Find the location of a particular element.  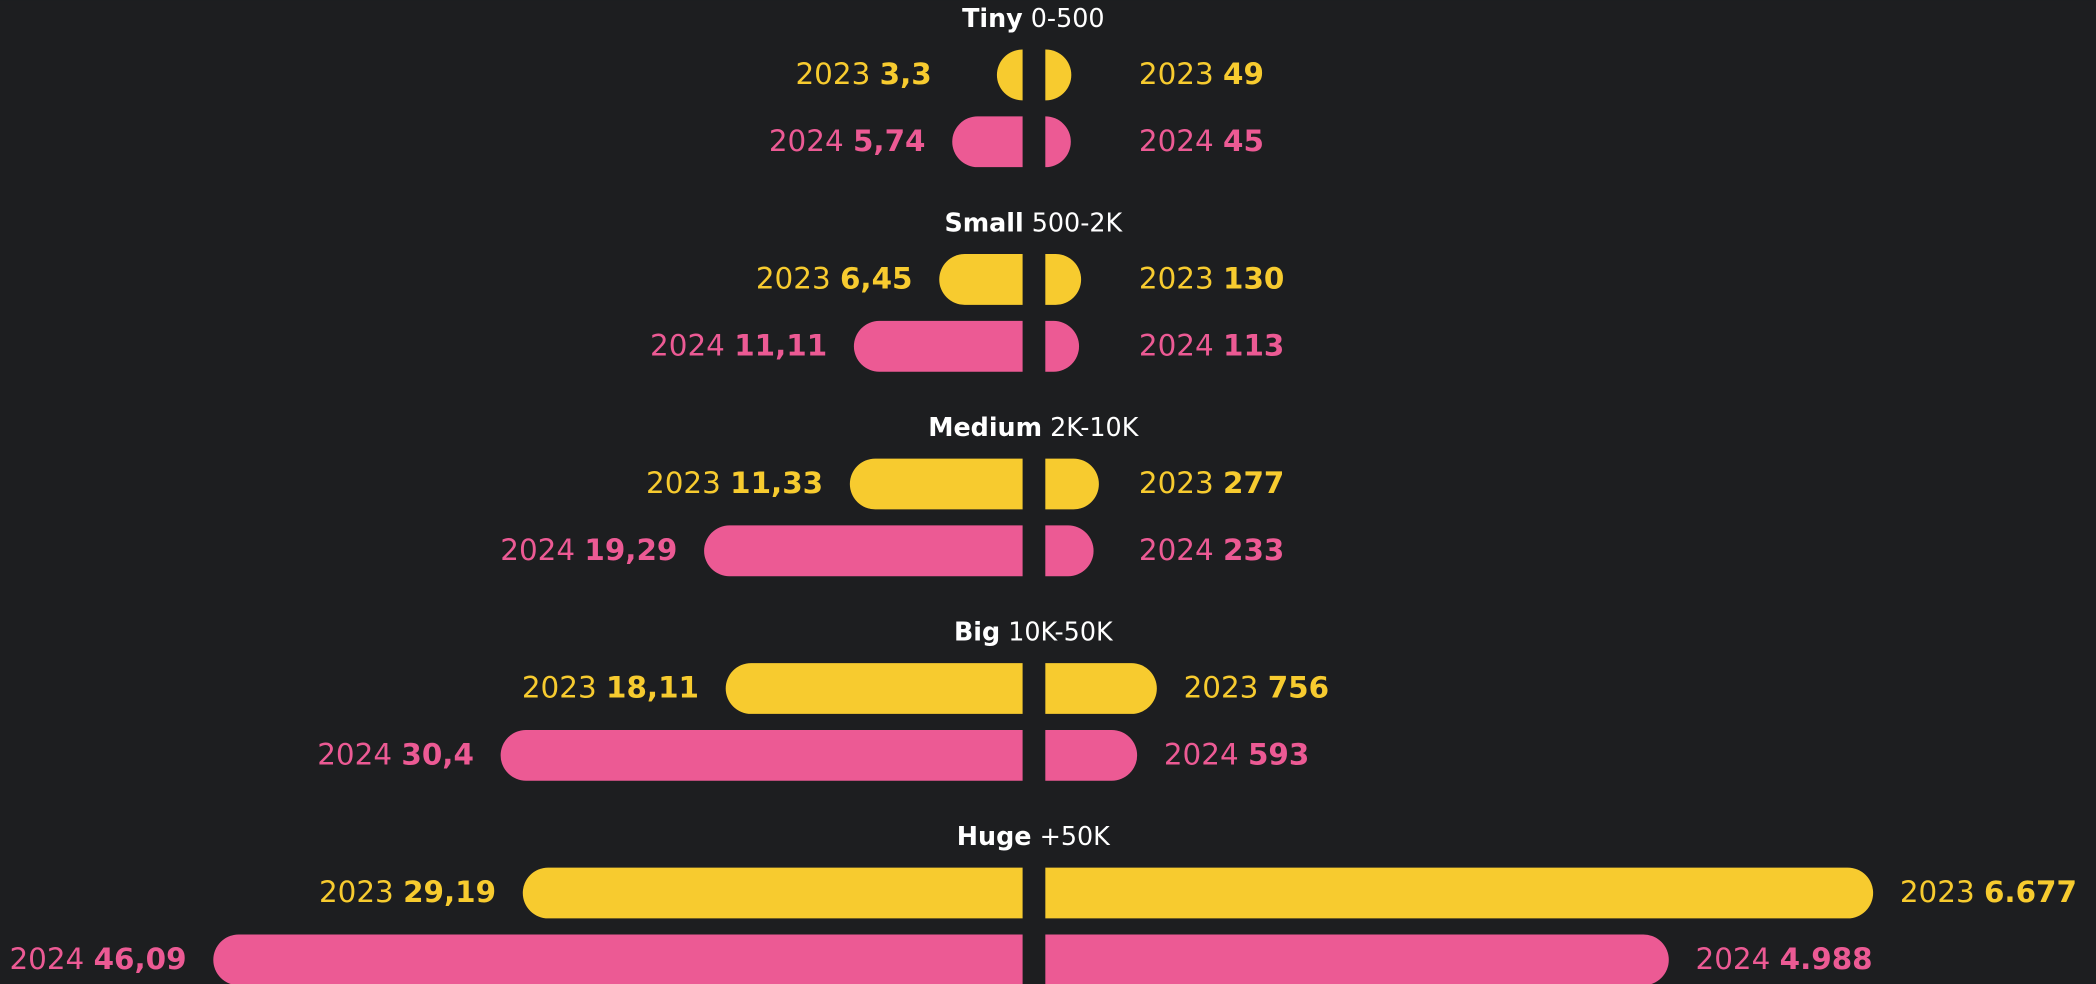

group-range: 0-500 is located at coordinates (1068, 18).